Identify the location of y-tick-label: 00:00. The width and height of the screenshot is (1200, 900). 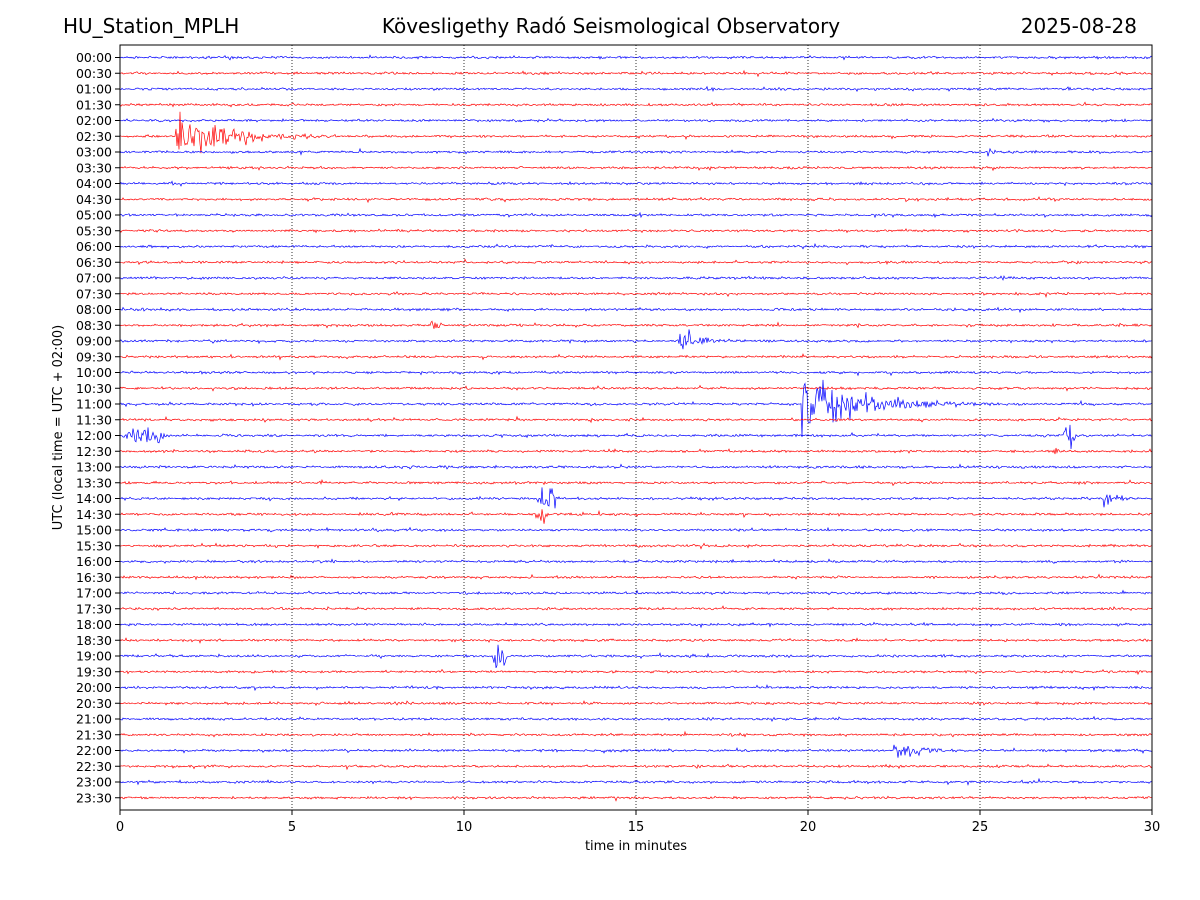
(94, 57).